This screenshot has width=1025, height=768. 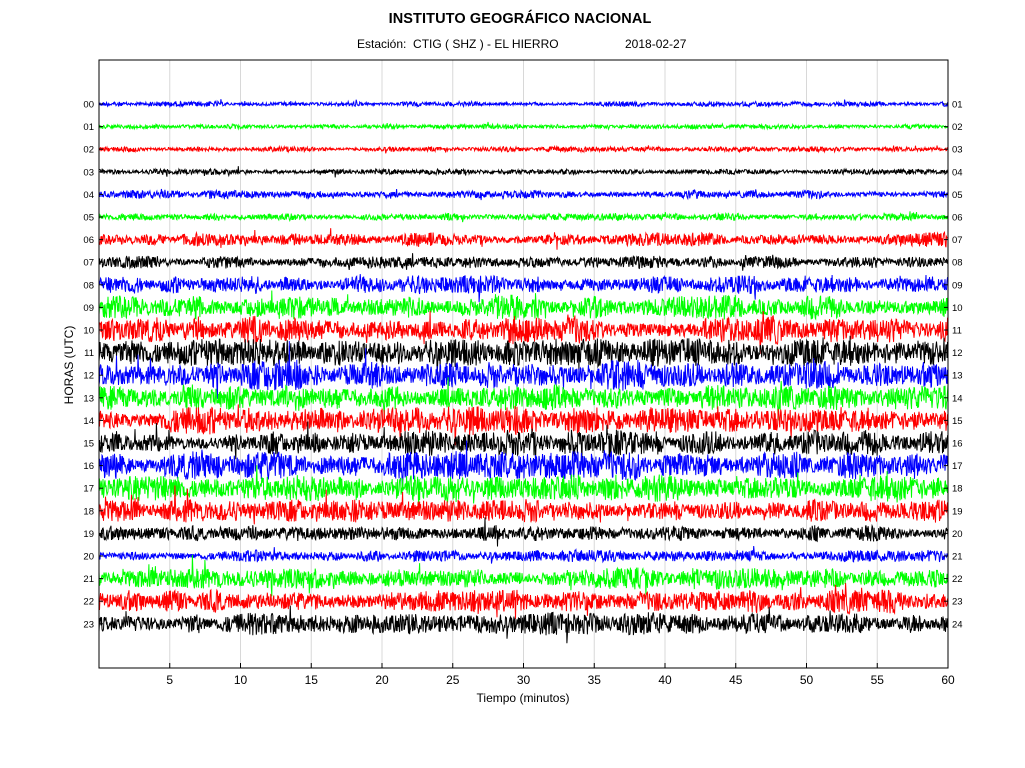 I want to click on left-hour-label-15: 15, so click(x=88, y=444).